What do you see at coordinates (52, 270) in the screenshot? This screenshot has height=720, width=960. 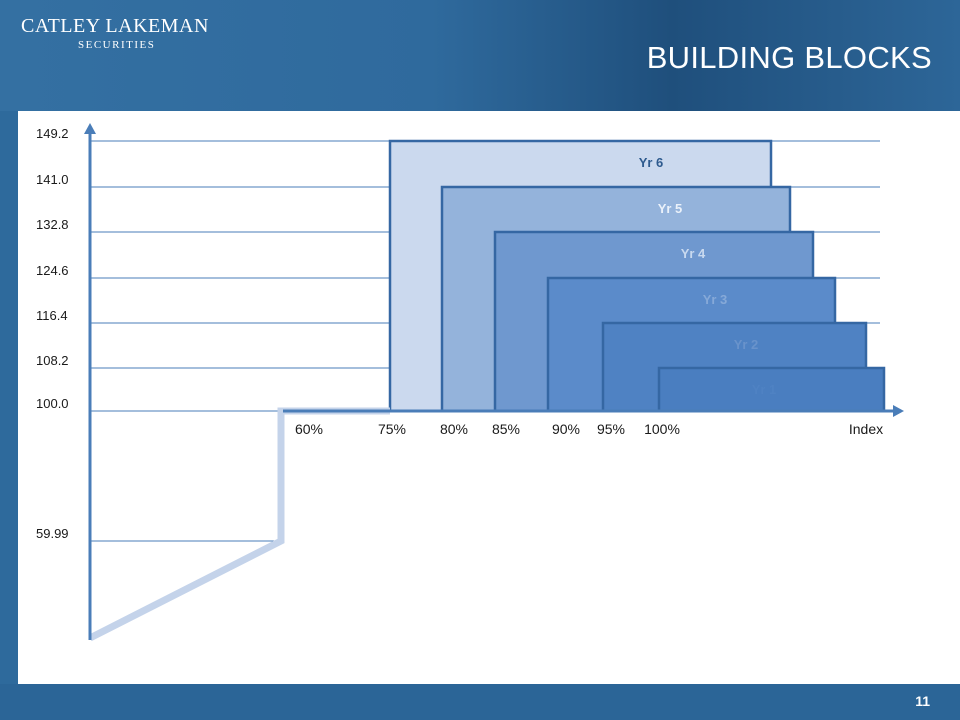 I see `y-tick-label: 124.6` at bounding box center [52, 270].